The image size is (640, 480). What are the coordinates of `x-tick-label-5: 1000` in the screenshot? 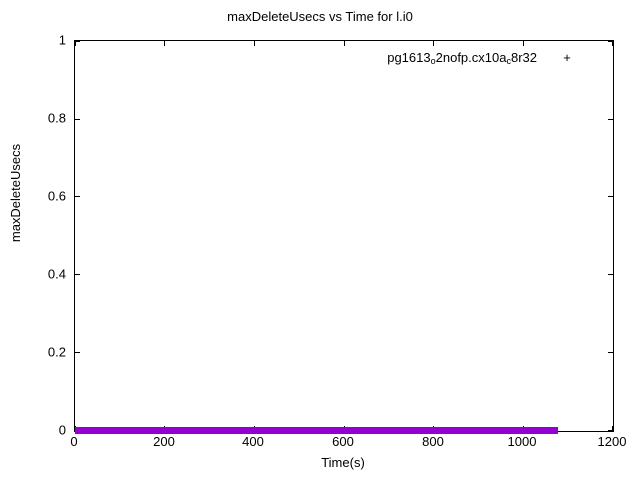 It's located at (522, 441).